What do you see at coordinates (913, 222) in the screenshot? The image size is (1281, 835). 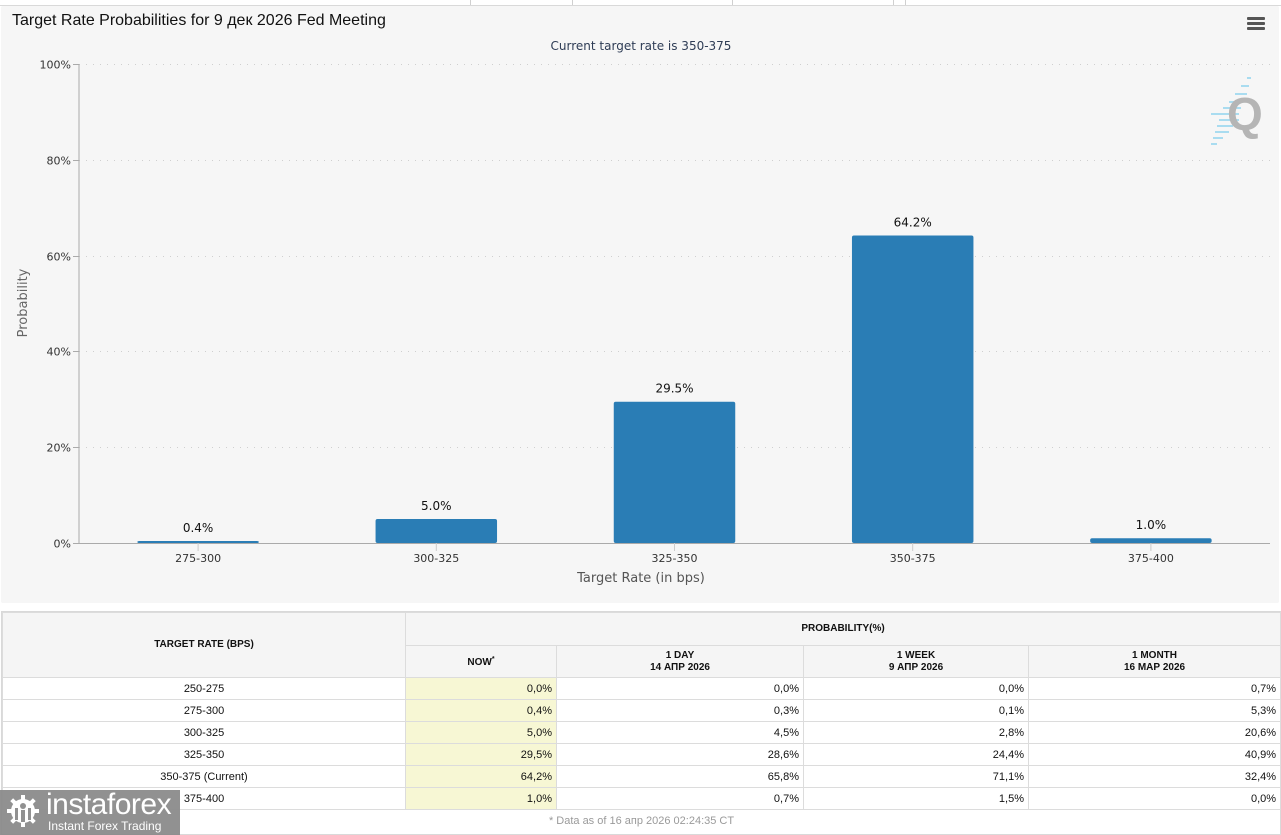 I see `data-label: 64.2%` at bounding box center [913, 222].